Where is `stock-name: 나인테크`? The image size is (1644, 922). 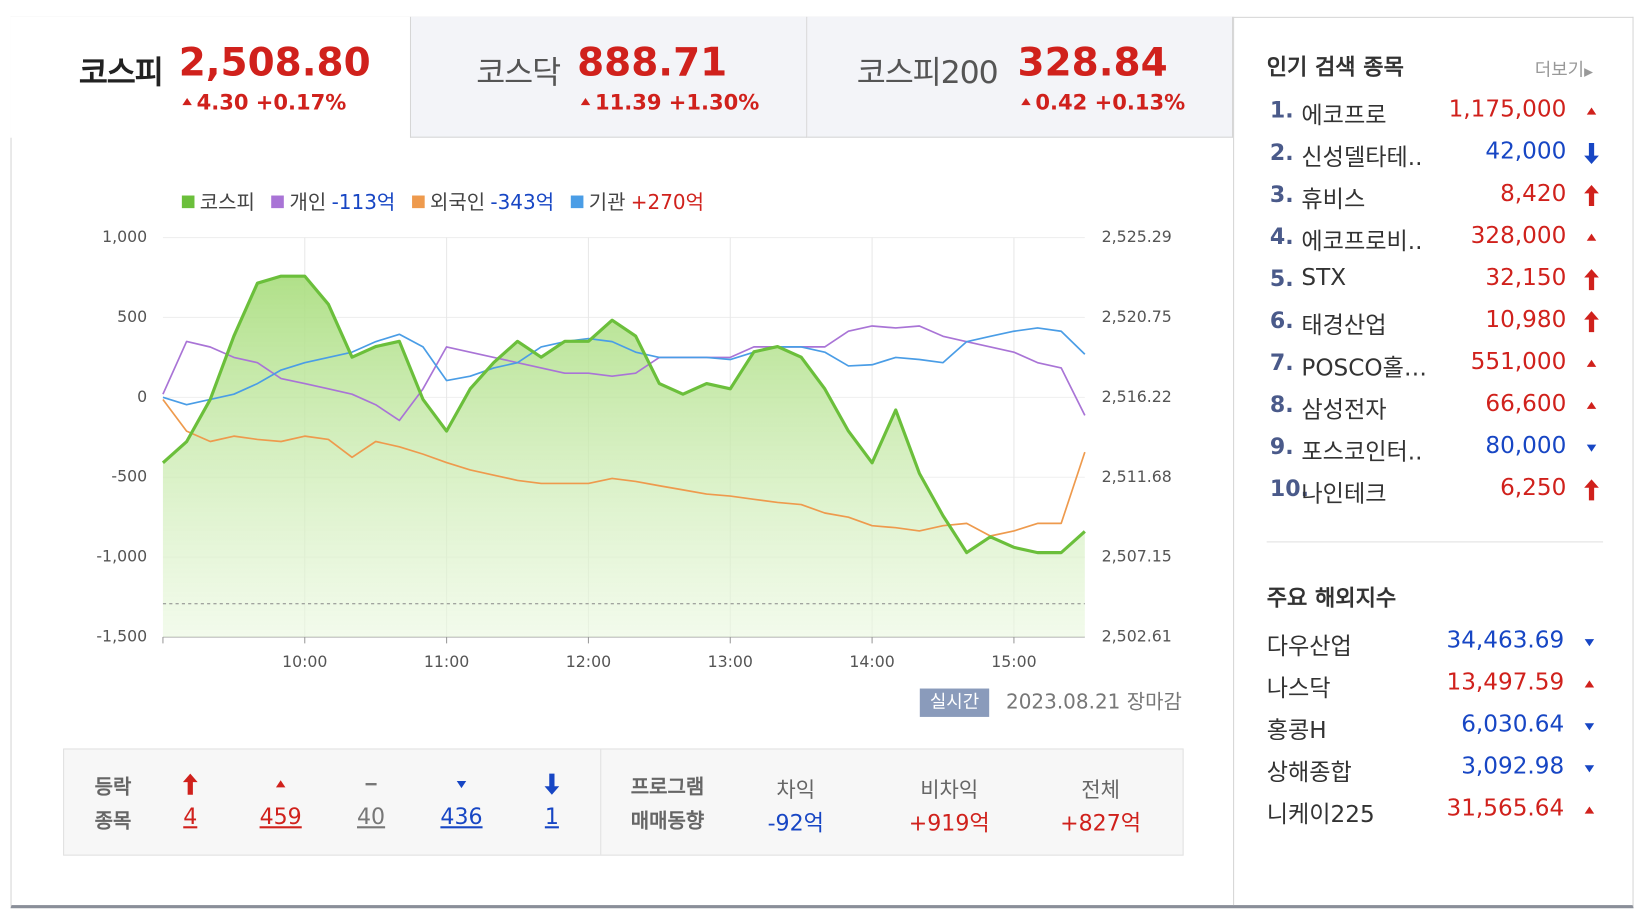 stock-name: 나인테크 is located at coordinates (1344, 494).